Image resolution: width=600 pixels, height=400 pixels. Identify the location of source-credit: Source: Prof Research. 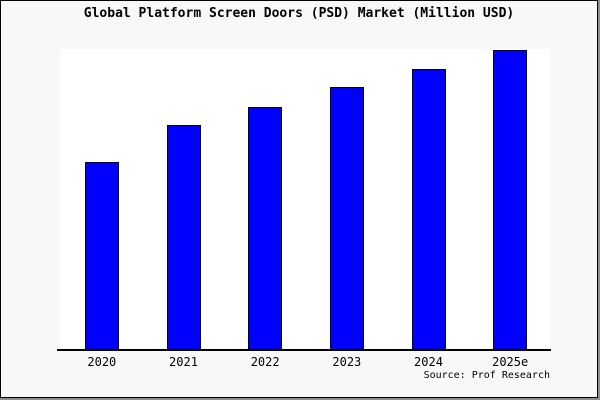
(486, 375).